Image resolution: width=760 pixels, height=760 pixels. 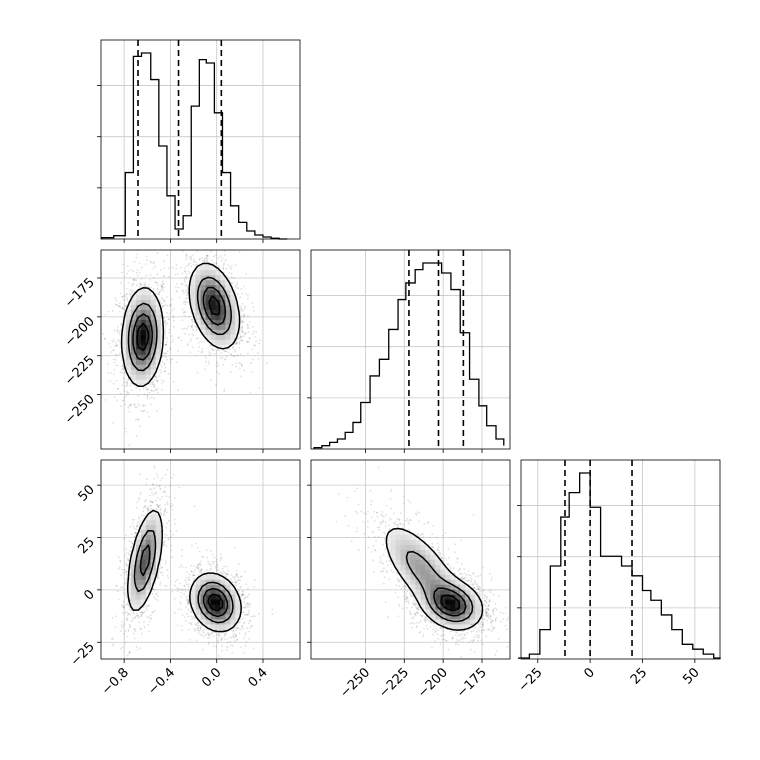 What do you see at coordinates (80, 332) in the screenshot?
I see `y-tick-label: −200` at bounding box center [80, 332].